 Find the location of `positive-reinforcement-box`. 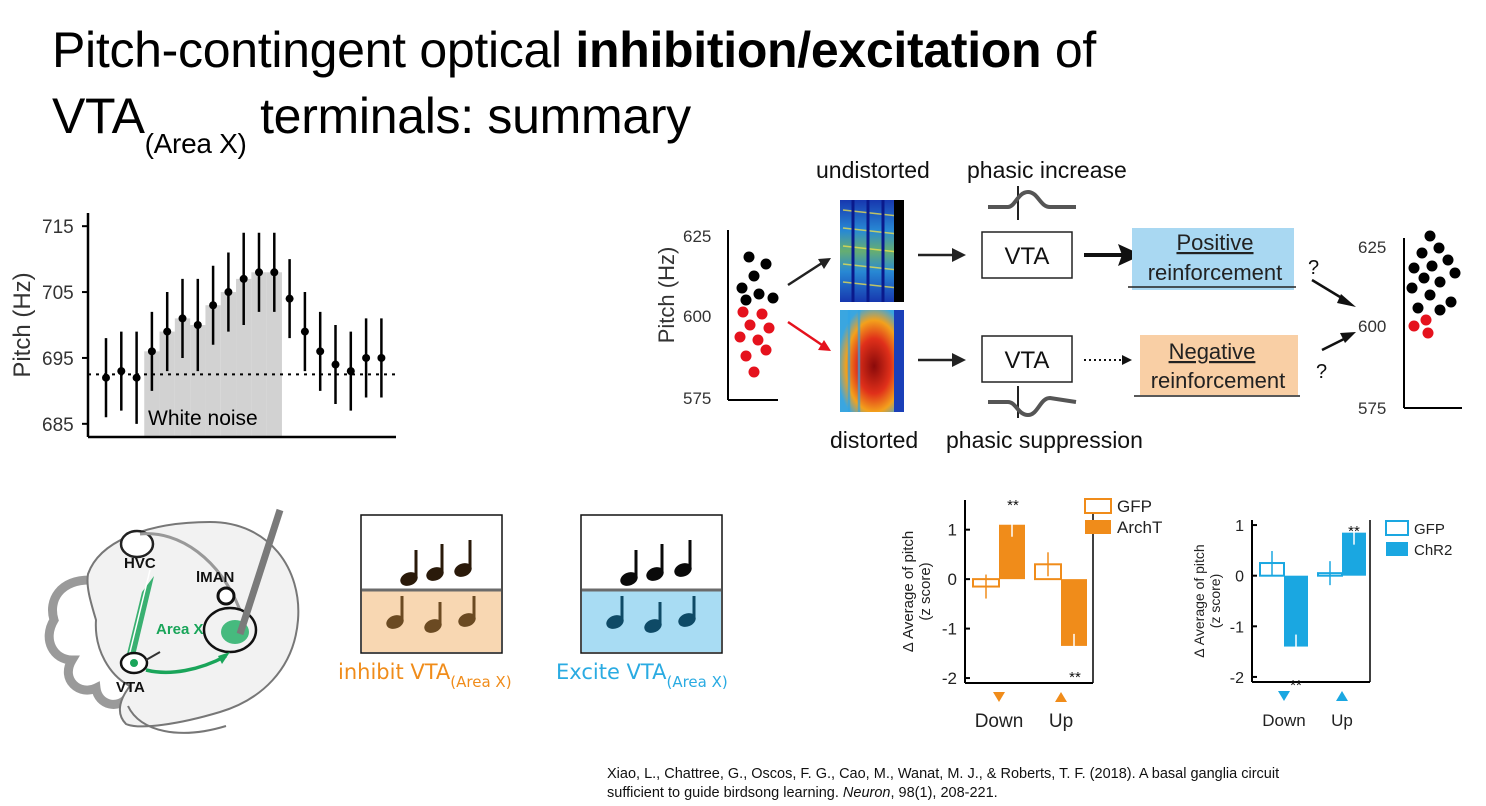

positive-reinforcement-box is located at coordinates (1213, 259).